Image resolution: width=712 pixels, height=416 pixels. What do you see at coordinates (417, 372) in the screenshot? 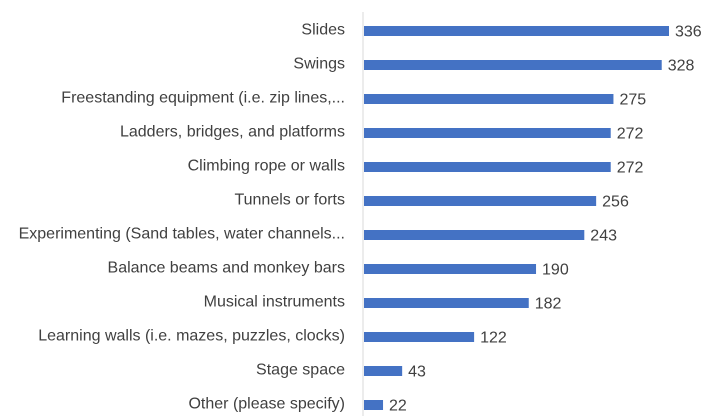
I see `value-label: 43` at bounding box center [417, 372].